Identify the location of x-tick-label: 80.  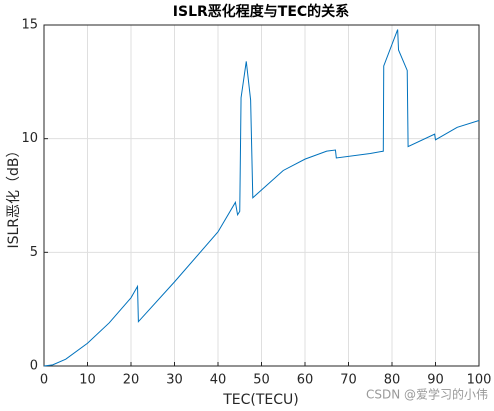
(392, 380).